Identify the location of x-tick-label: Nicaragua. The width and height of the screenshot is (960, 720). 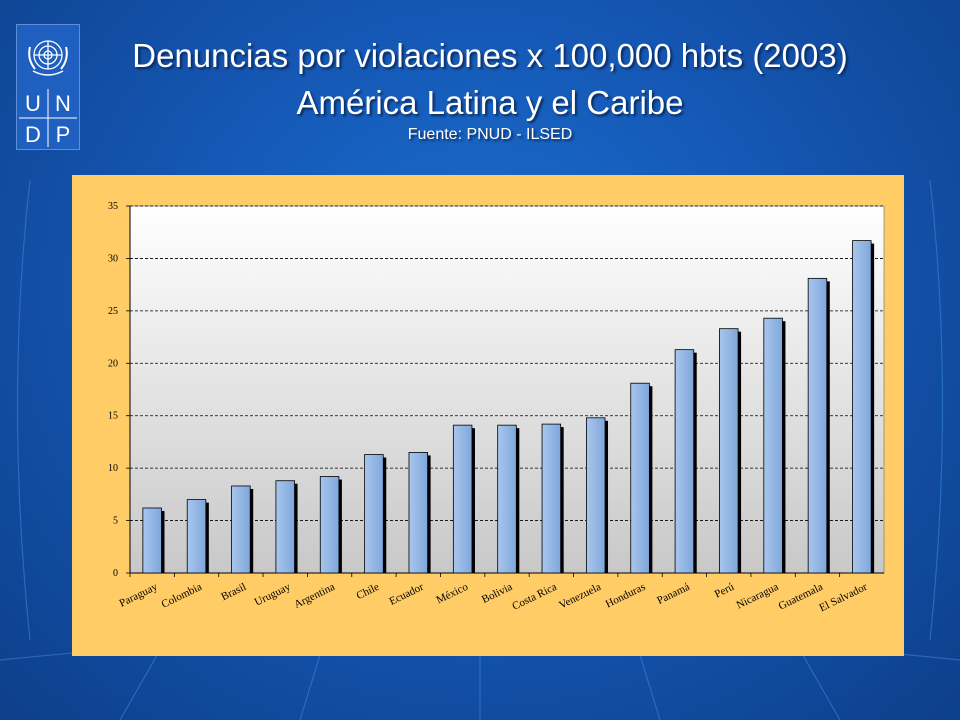
(758, 596).